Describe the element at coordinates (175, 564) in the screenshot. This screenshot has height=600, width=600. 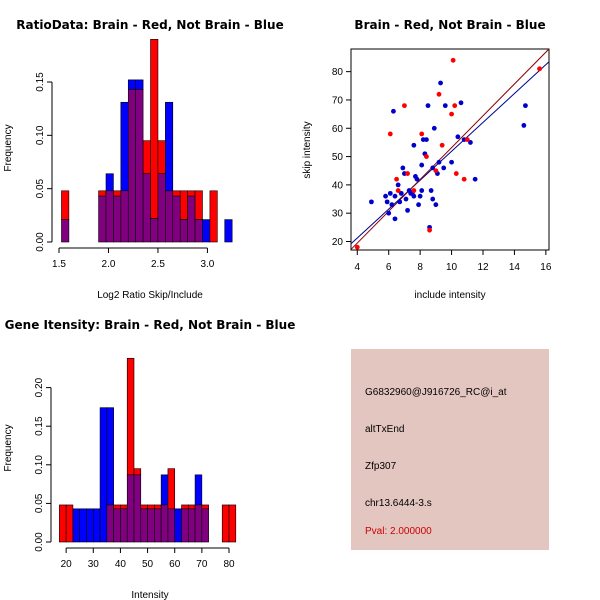
I see `x-tick-label: 60` at that location.